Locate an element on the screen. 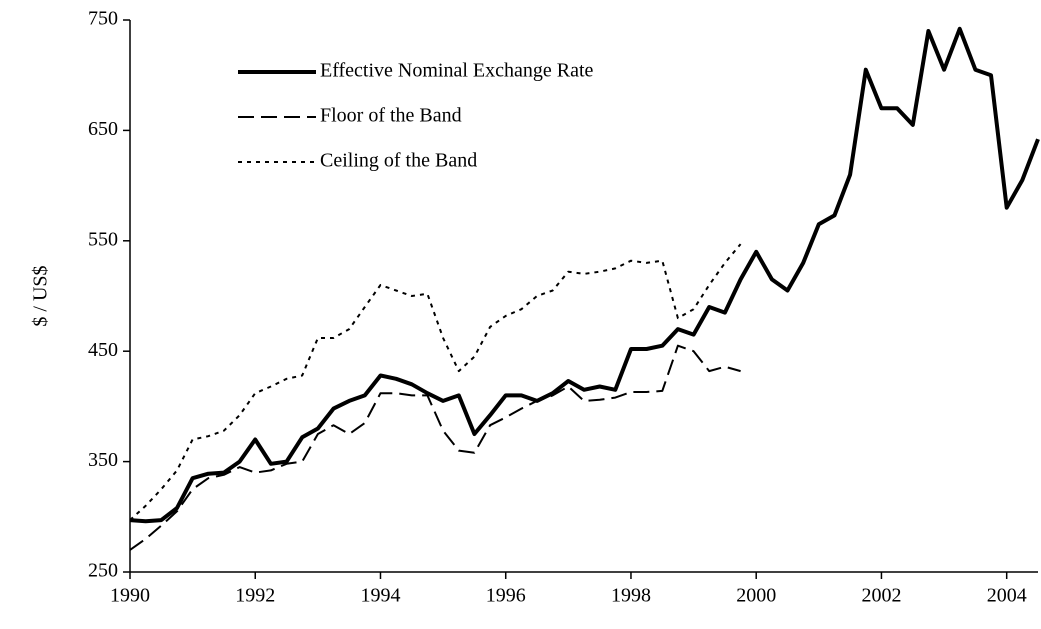 The width and height of the screenshot is (1041, 629). legend-label: Effective Nominal Exchange Rate is located at coordinates (457, 71).